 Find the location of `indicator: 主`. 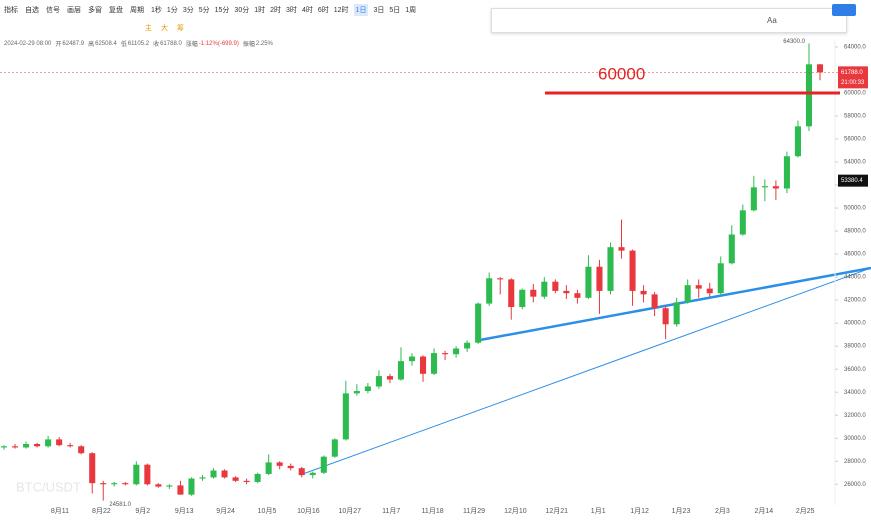

indicator: 主 is located at coordinates (148, 28).